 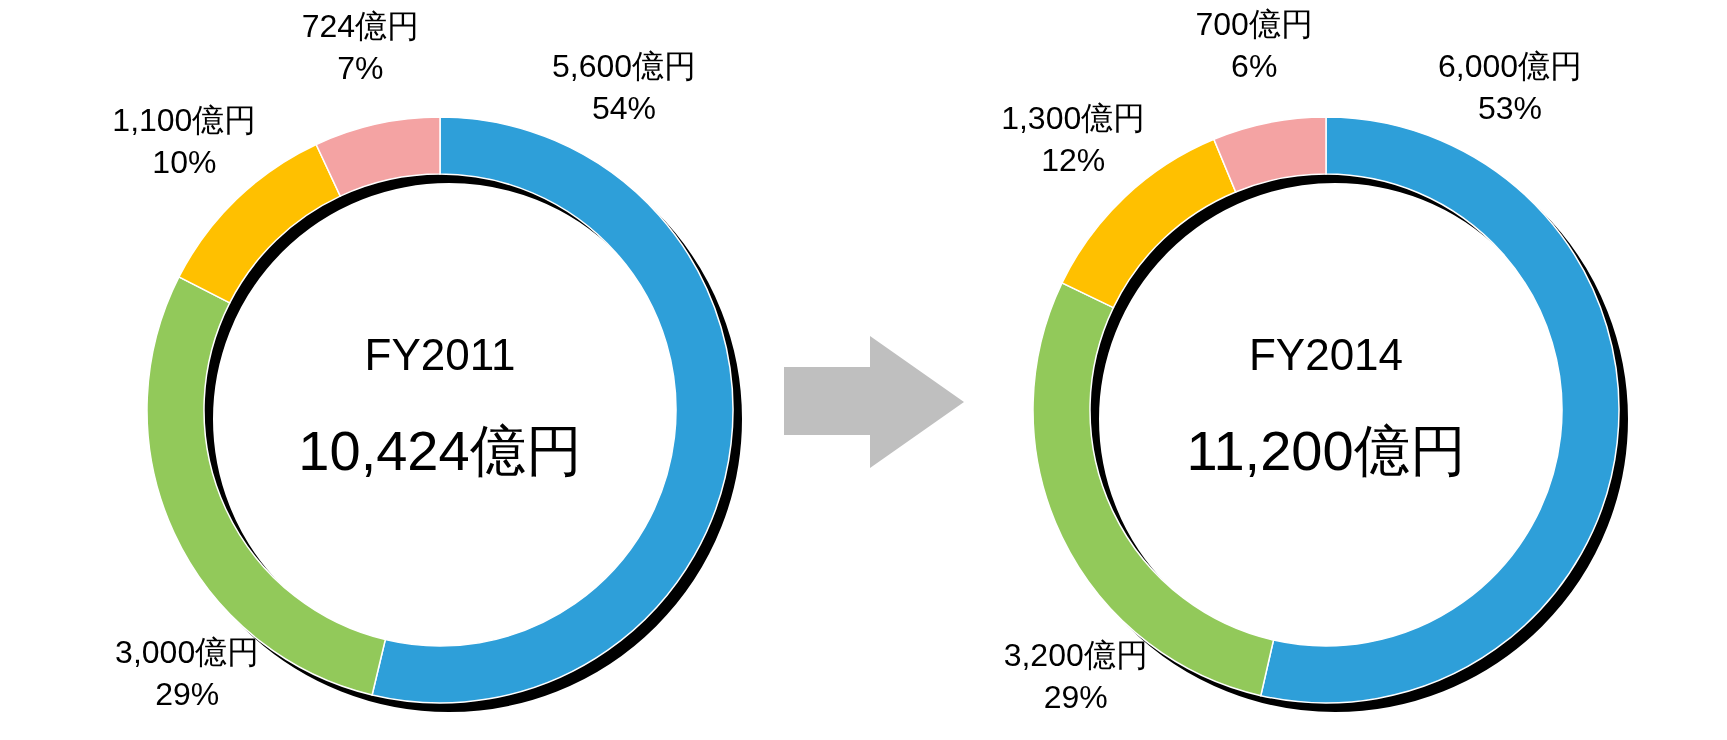 I want to click on text: 11,200億円, so click(x=1326, y=450).